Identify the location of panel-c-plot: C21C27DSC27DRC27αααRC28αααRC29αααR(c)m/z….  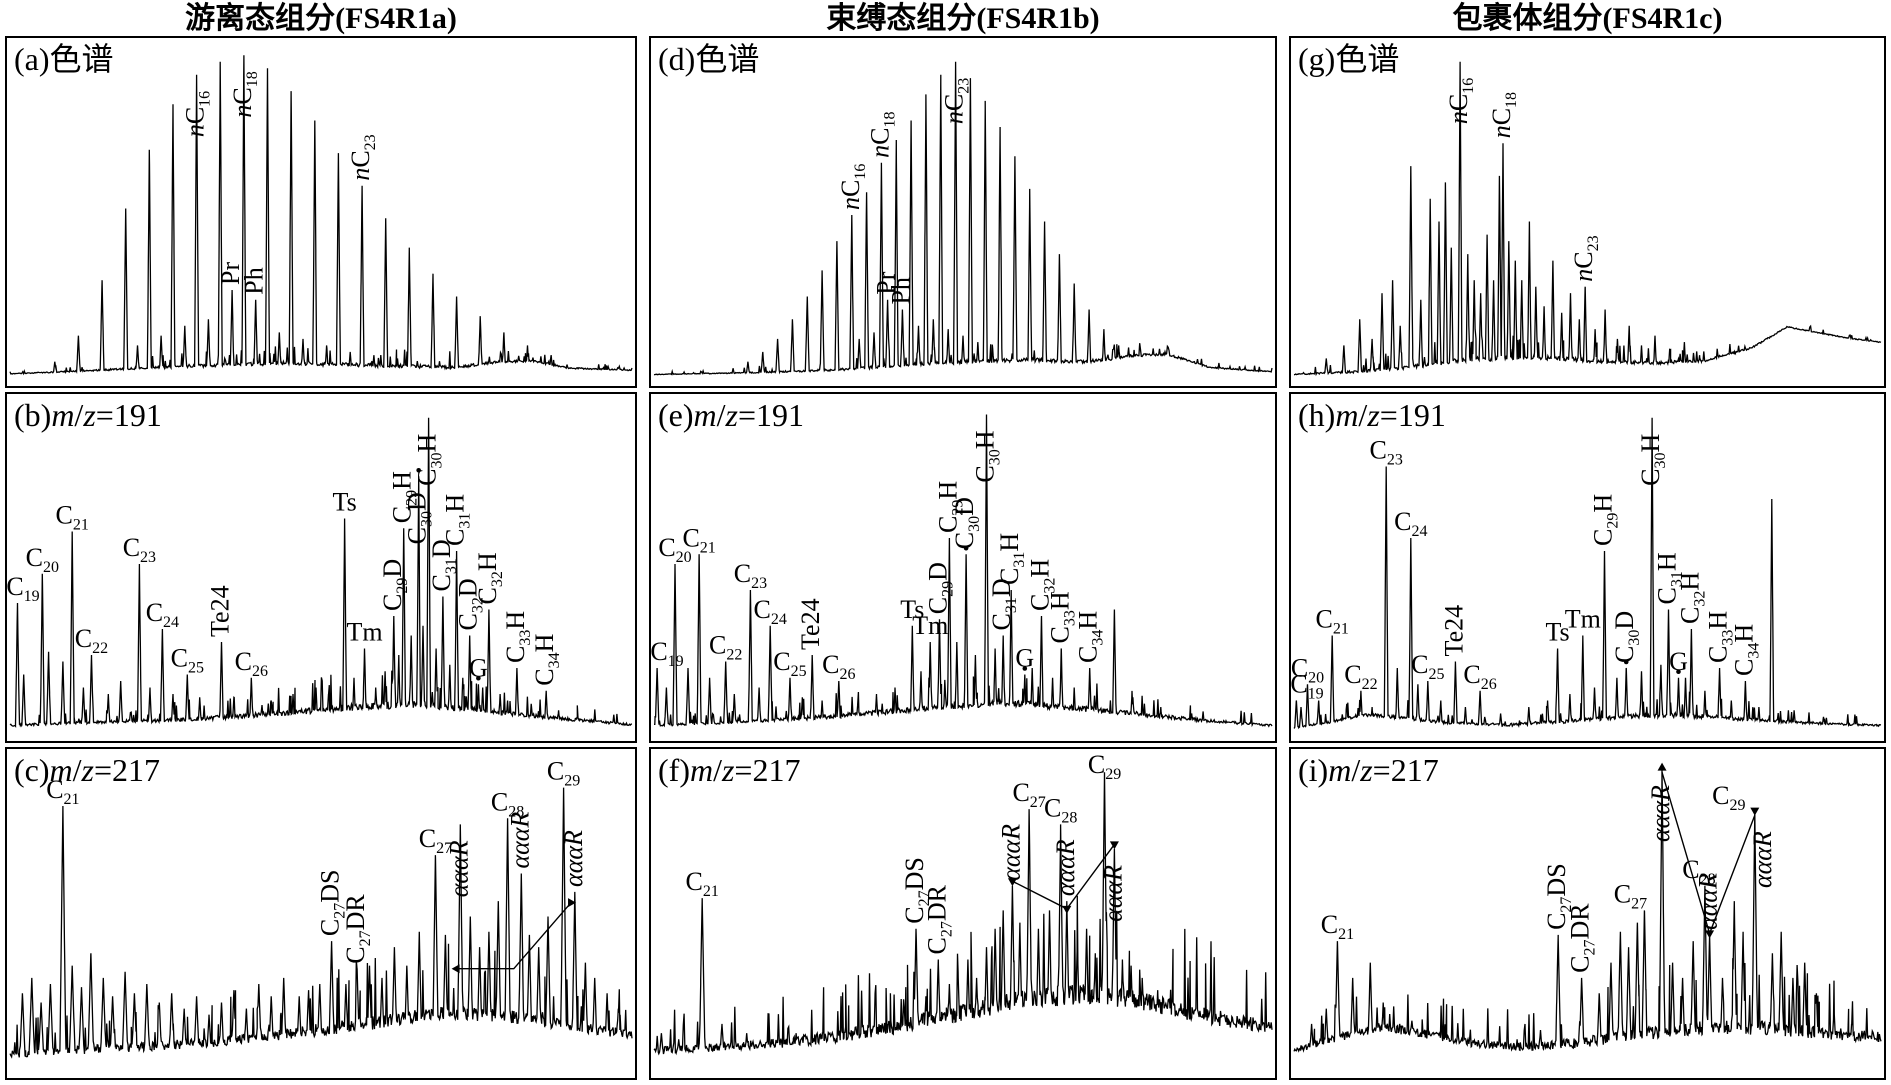
(321, 905).